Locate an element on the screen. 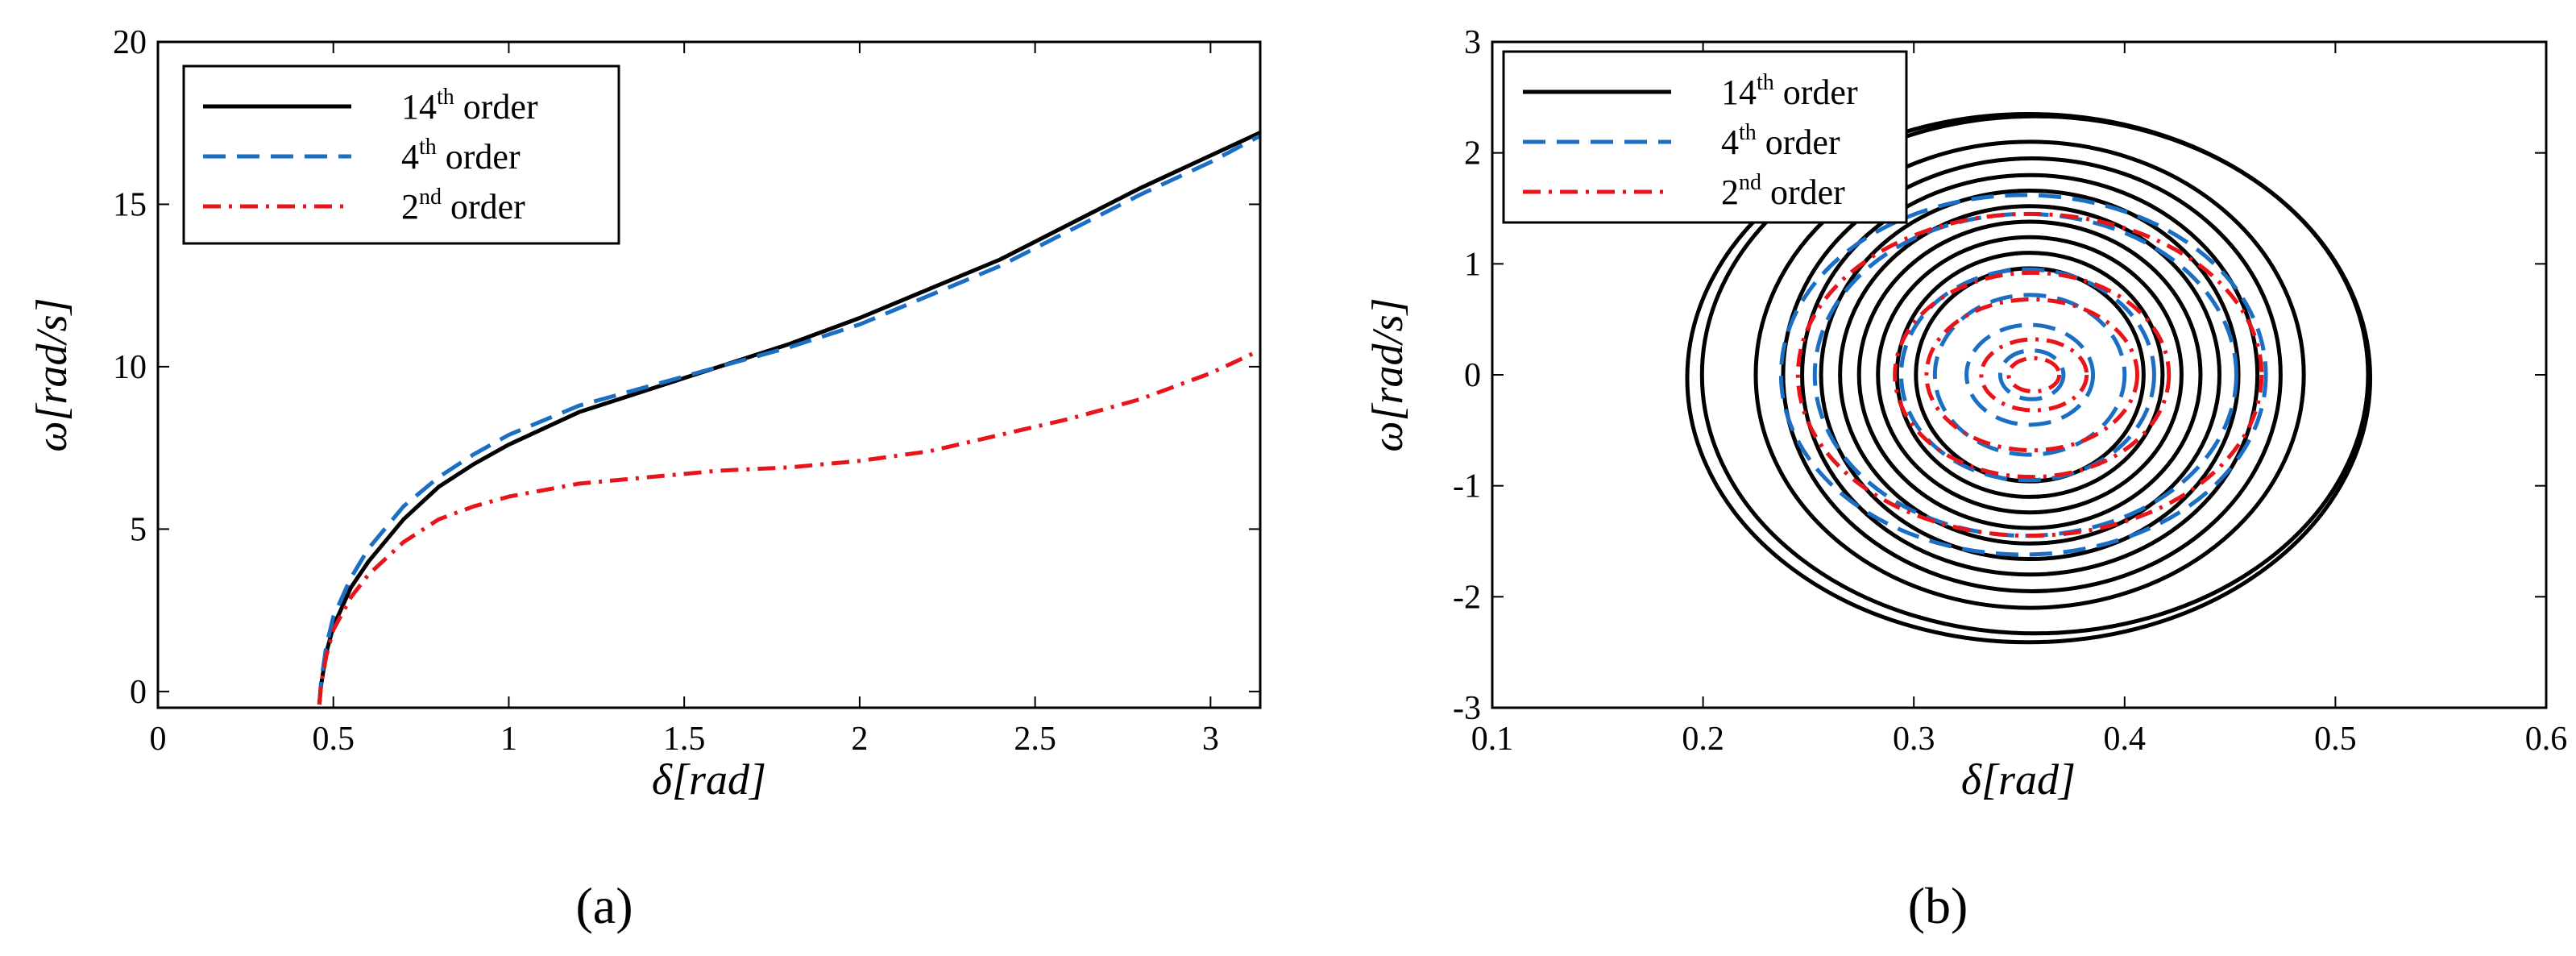 The height and width of the screenshot is (956, 2576). x-tick-label: 0.4 is located at coordinates (2125, 739).